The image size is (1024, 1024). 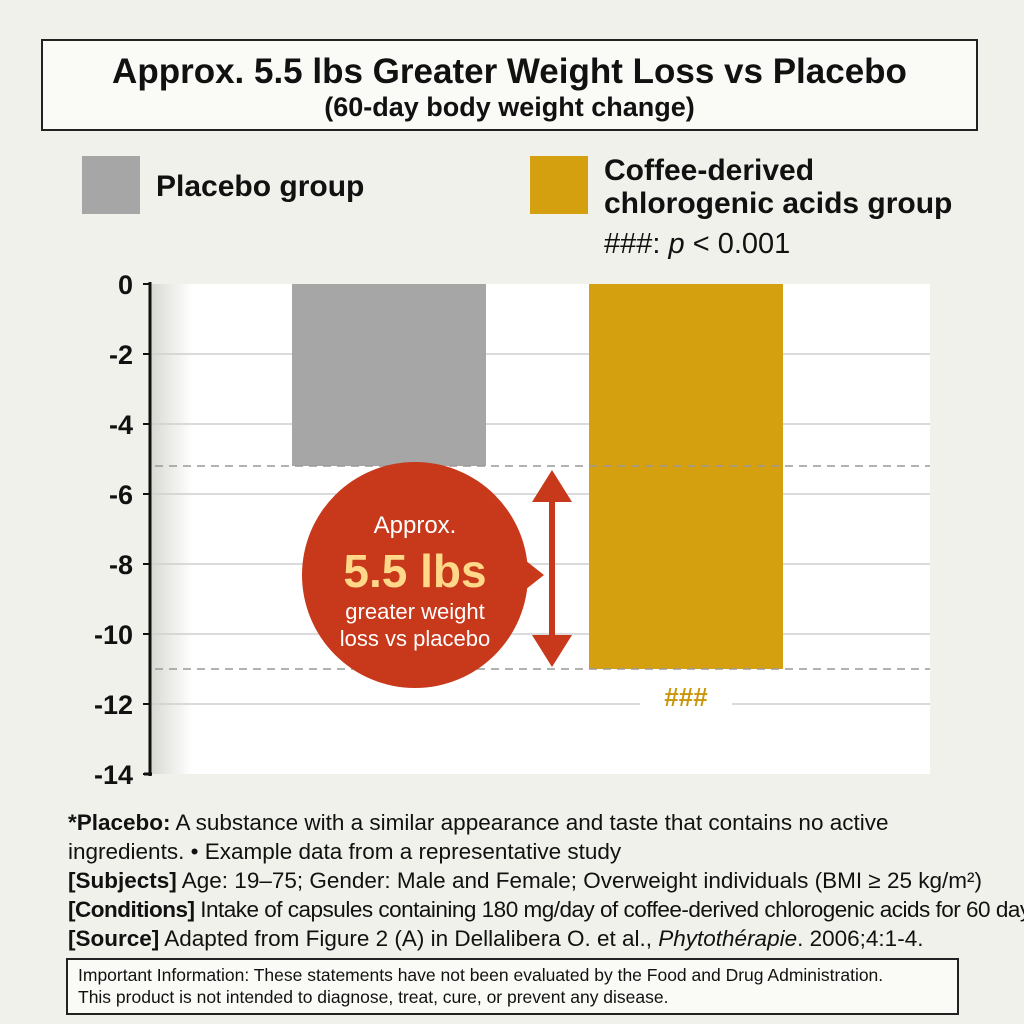 What do you see at coordinates (125, 285) in the screenshot?
I see `y-tick-label: 0` at bounding box center [125, 285].